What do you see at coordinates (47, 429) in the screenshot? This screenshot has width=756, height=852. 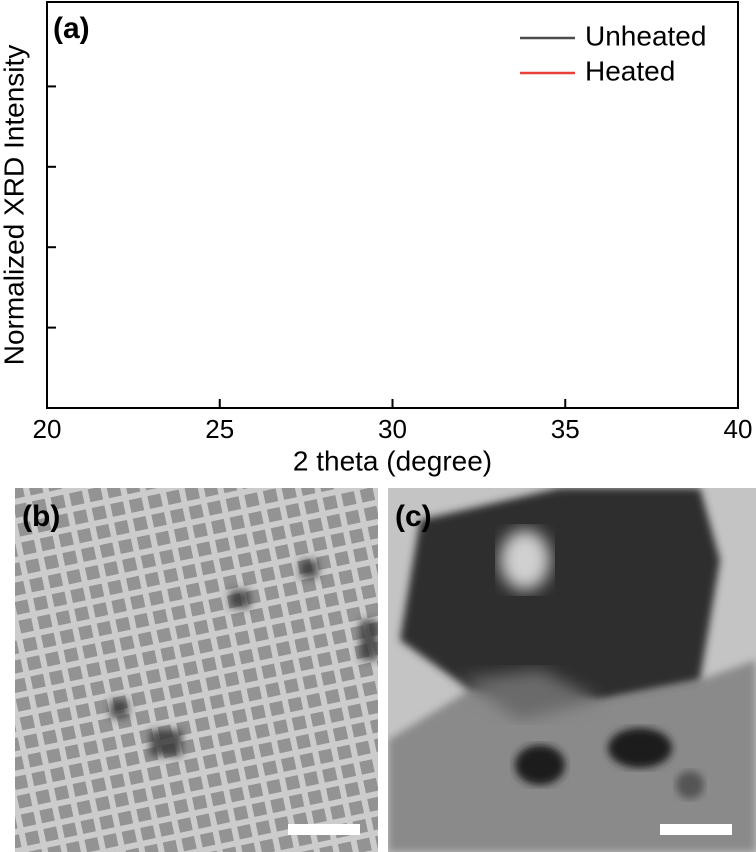 I see `x-tick-label: 20` at bounding box center [47, 429].